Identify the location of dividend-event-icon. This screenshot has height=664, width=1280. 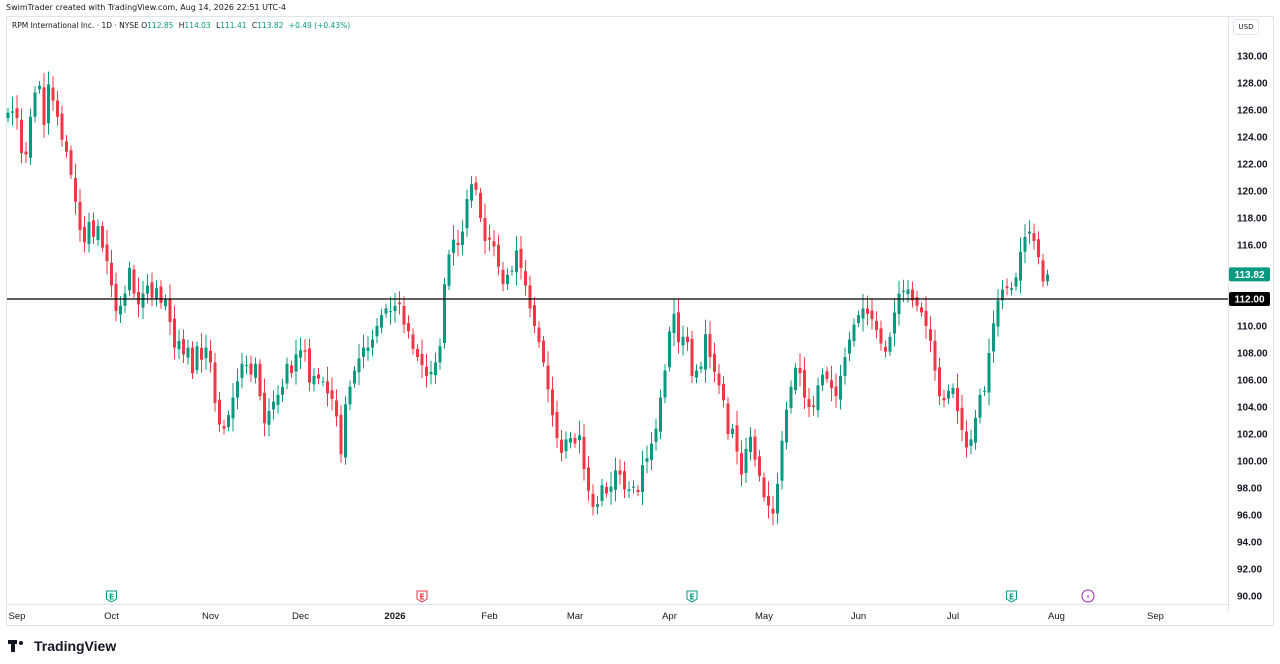
(1088, 596).